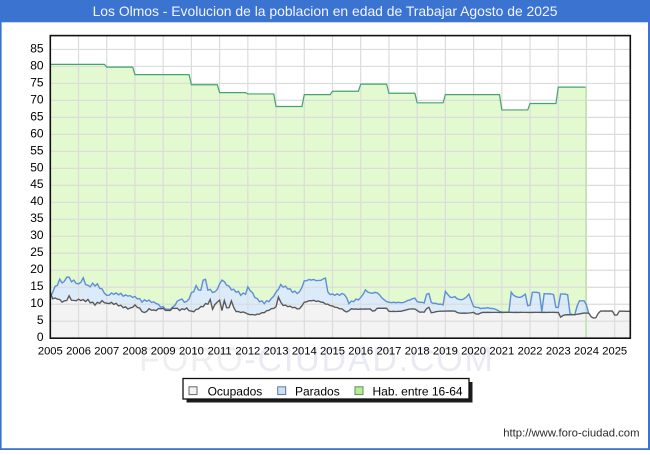 This screenshot has height=455, width=650. I want to click on svg-text: 2025, so click(614, 352).